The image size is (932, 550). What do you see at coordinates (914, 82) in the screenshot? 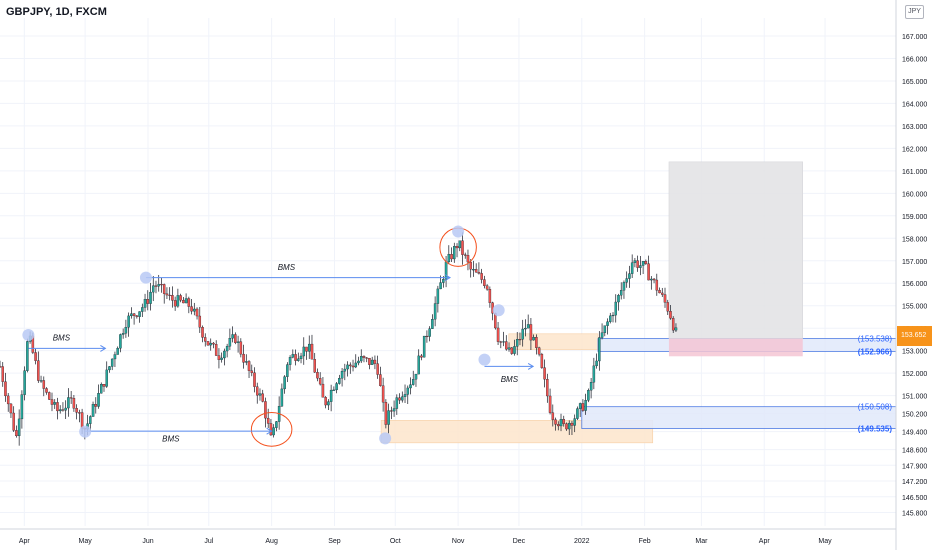
I see `y-tick-label: 165.000` at bounding box center [914, 82].